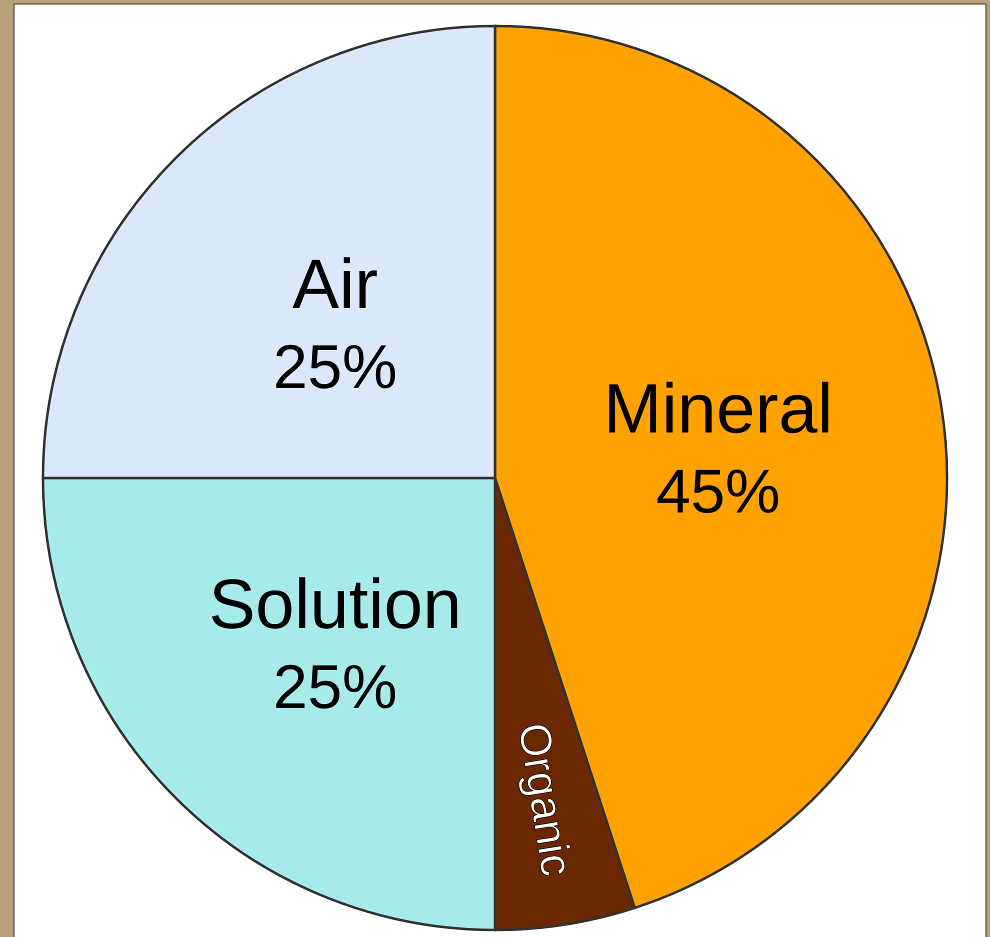 The image size is (990, 937). I want to click on slice-label: Organic, so click(545, 800).